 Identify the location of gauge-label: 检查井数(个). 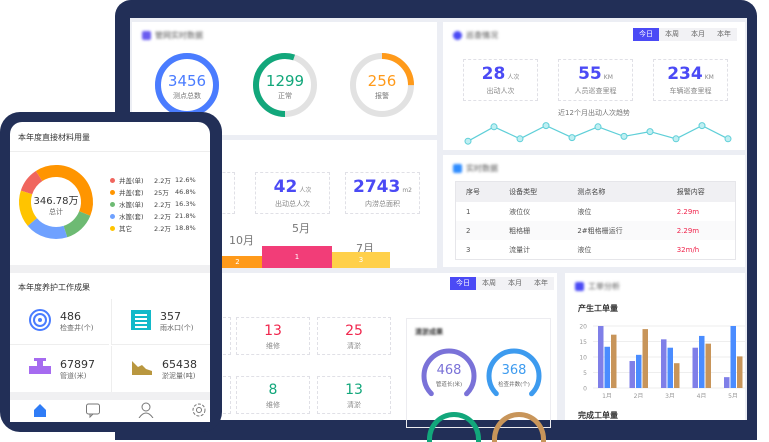
(514, 385).